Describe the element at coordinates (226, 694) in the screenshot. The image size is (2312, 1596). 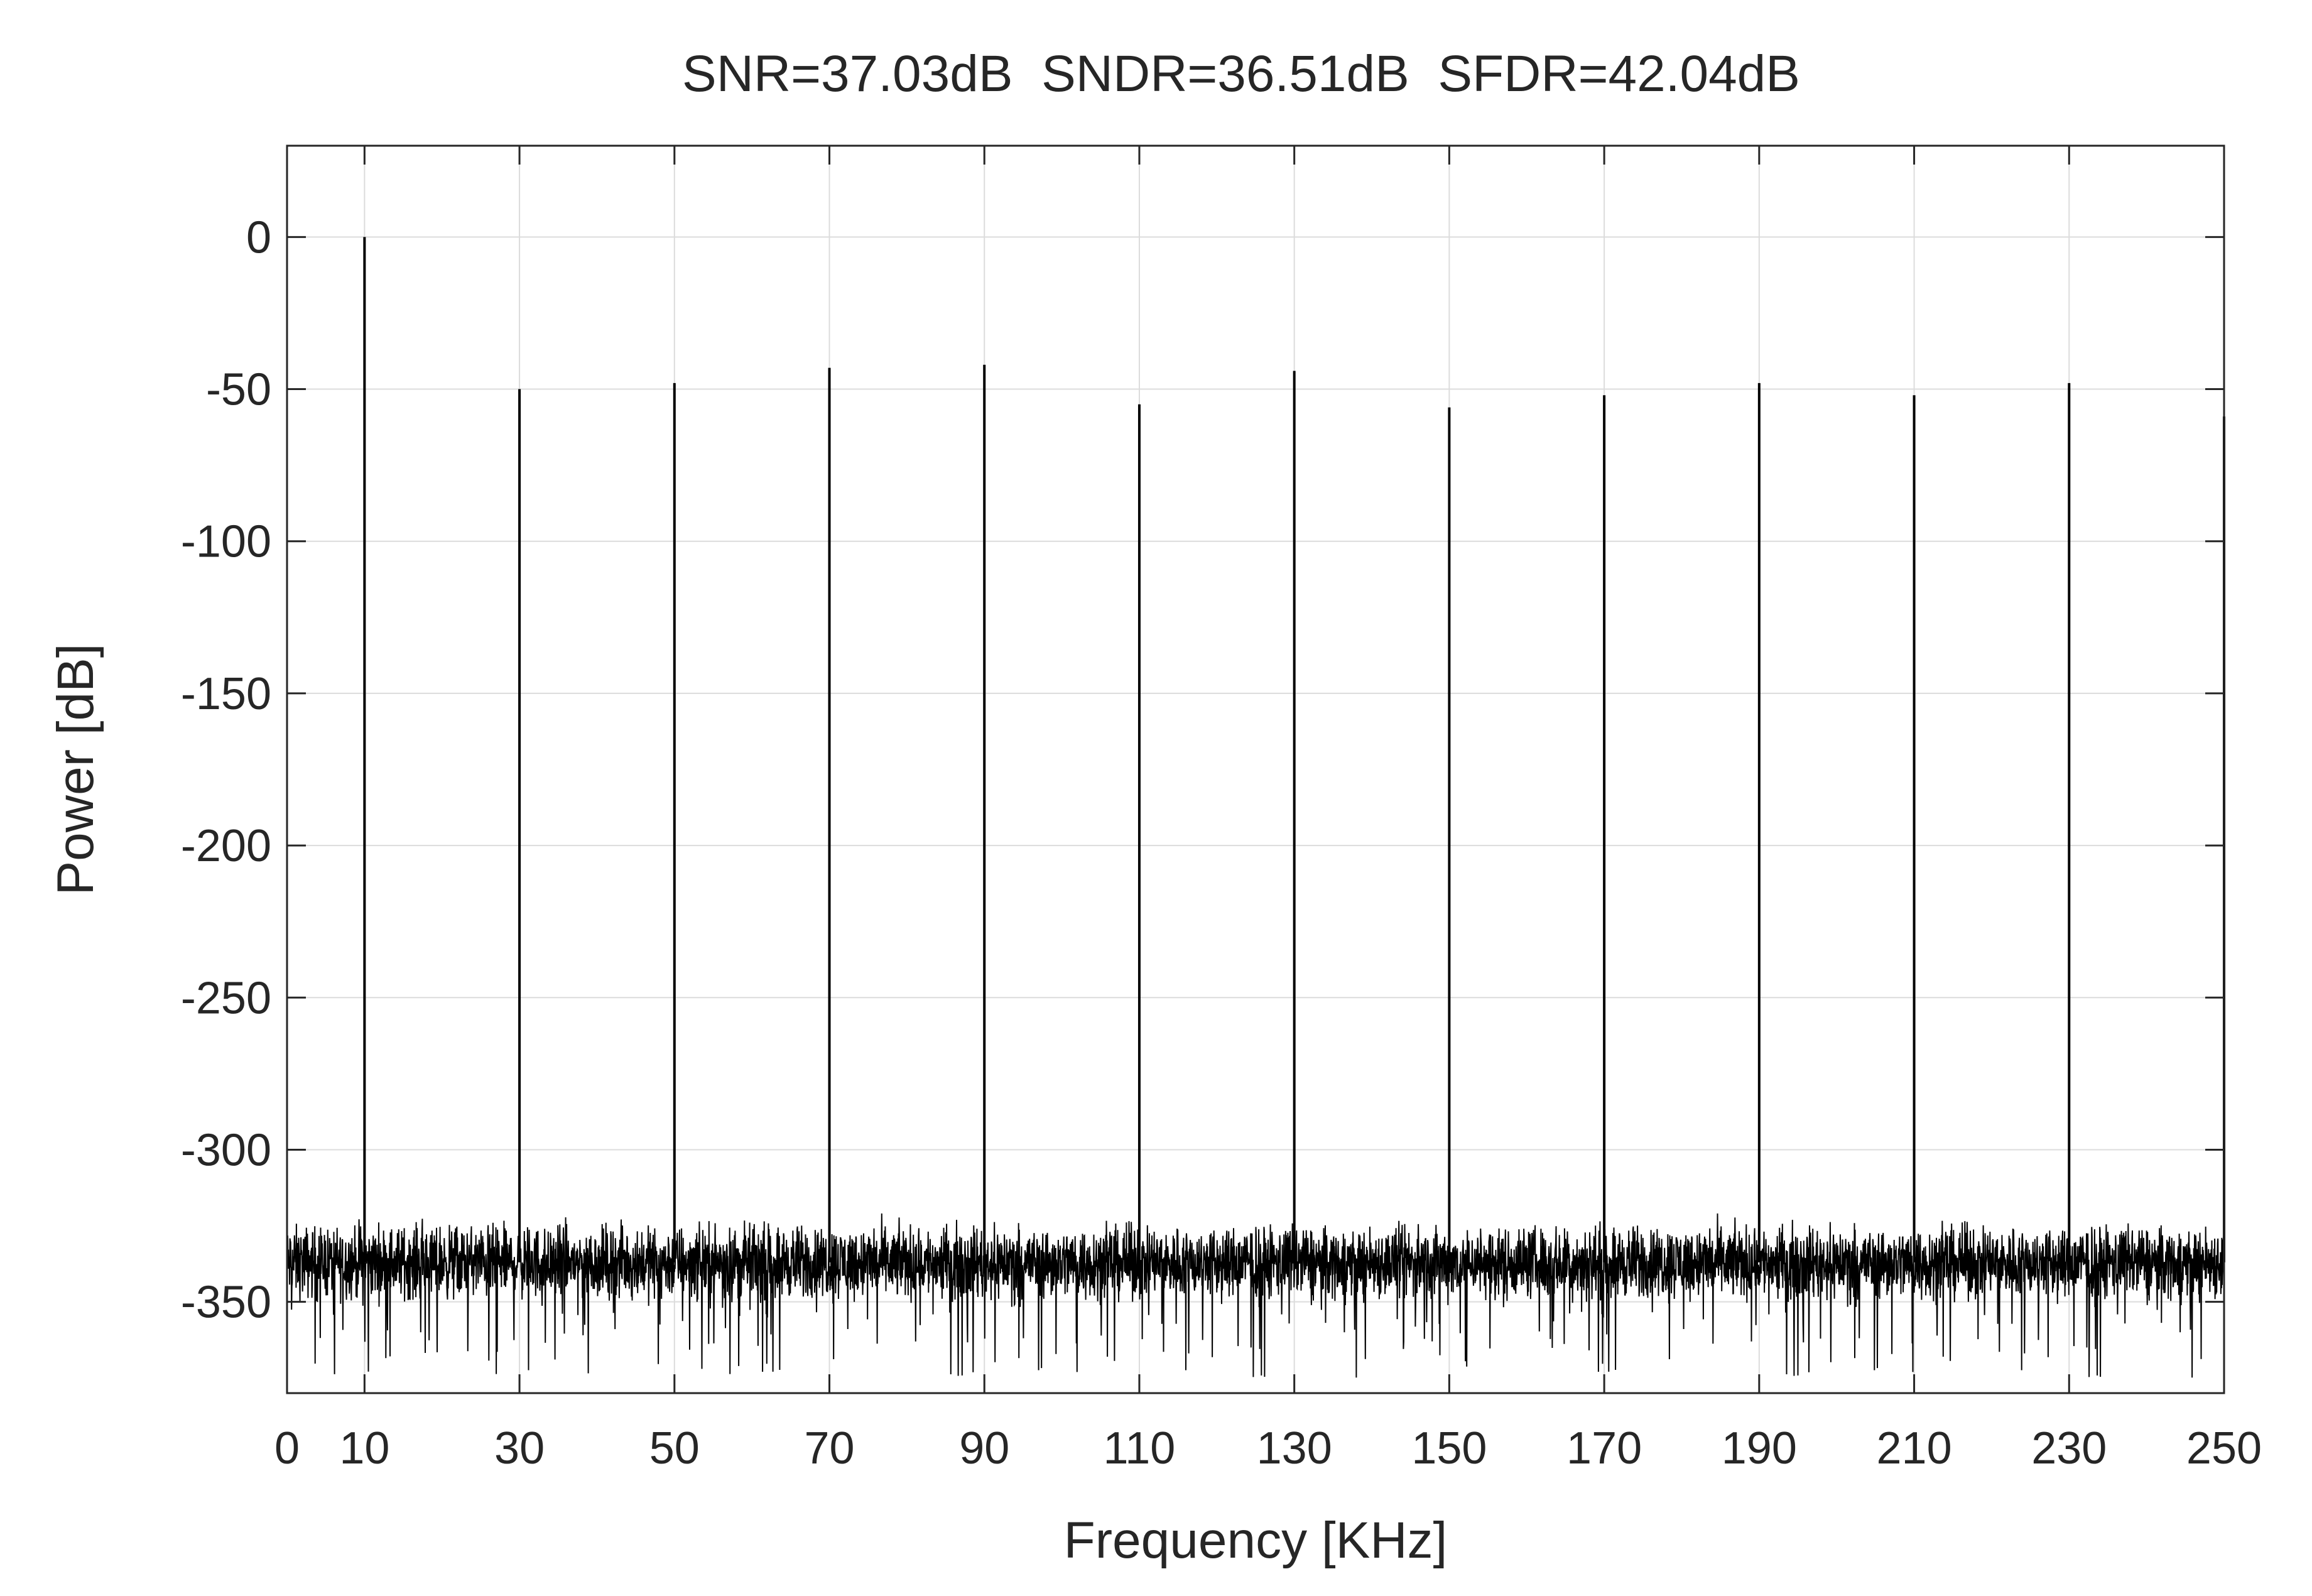
I see `y-tick-label: -150` at that location.